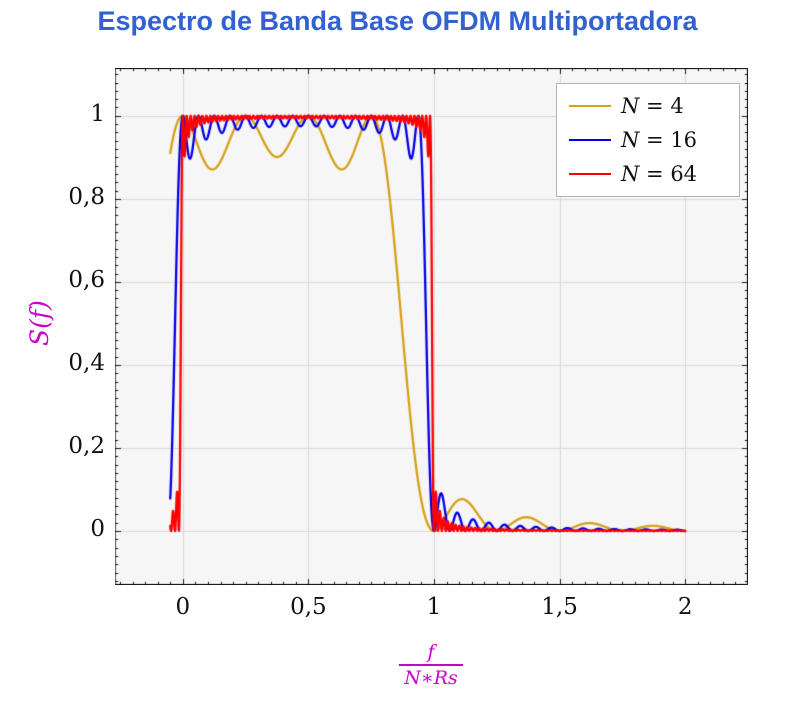  I want to click on x-axis-label: f N∗Rs, so click(431, 665).